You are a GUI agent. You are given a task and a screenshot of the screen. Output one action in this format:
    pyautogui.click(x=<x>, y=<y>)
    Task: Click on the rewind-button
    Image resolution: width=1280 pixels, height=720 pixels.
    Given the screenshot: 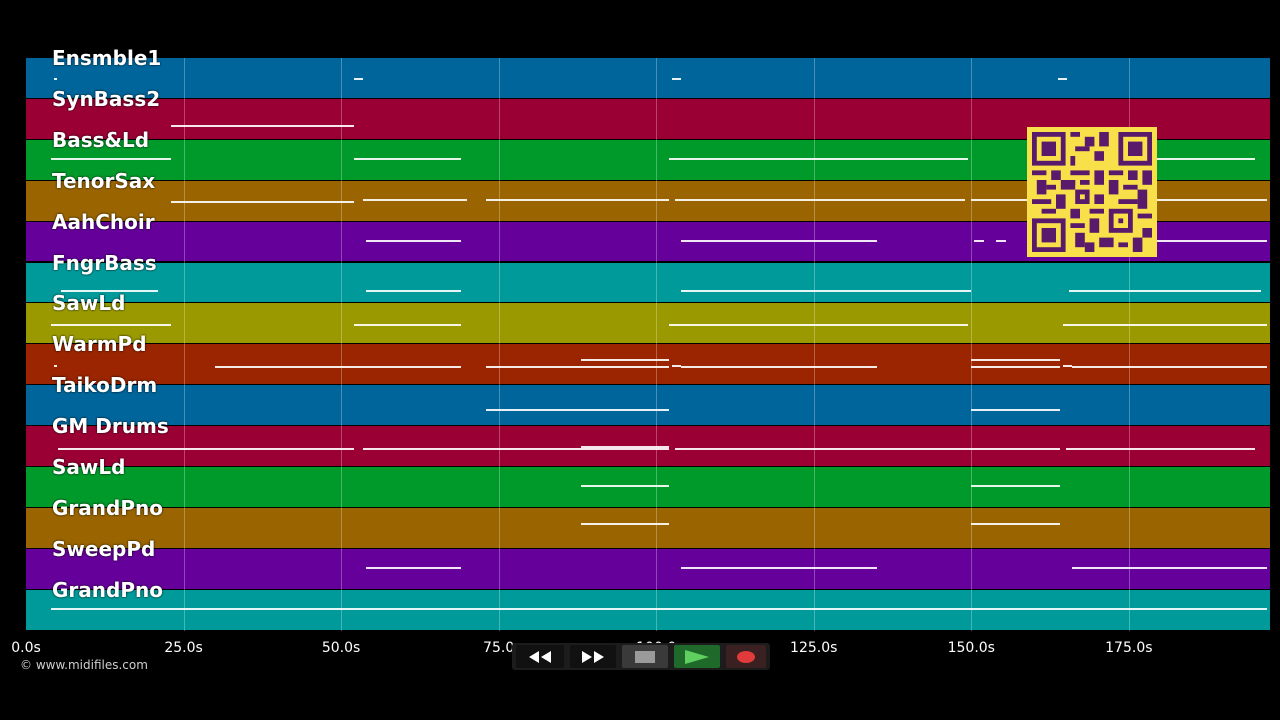 What is the action you would take?
    pyautogui.click(x=540, y=656)
    